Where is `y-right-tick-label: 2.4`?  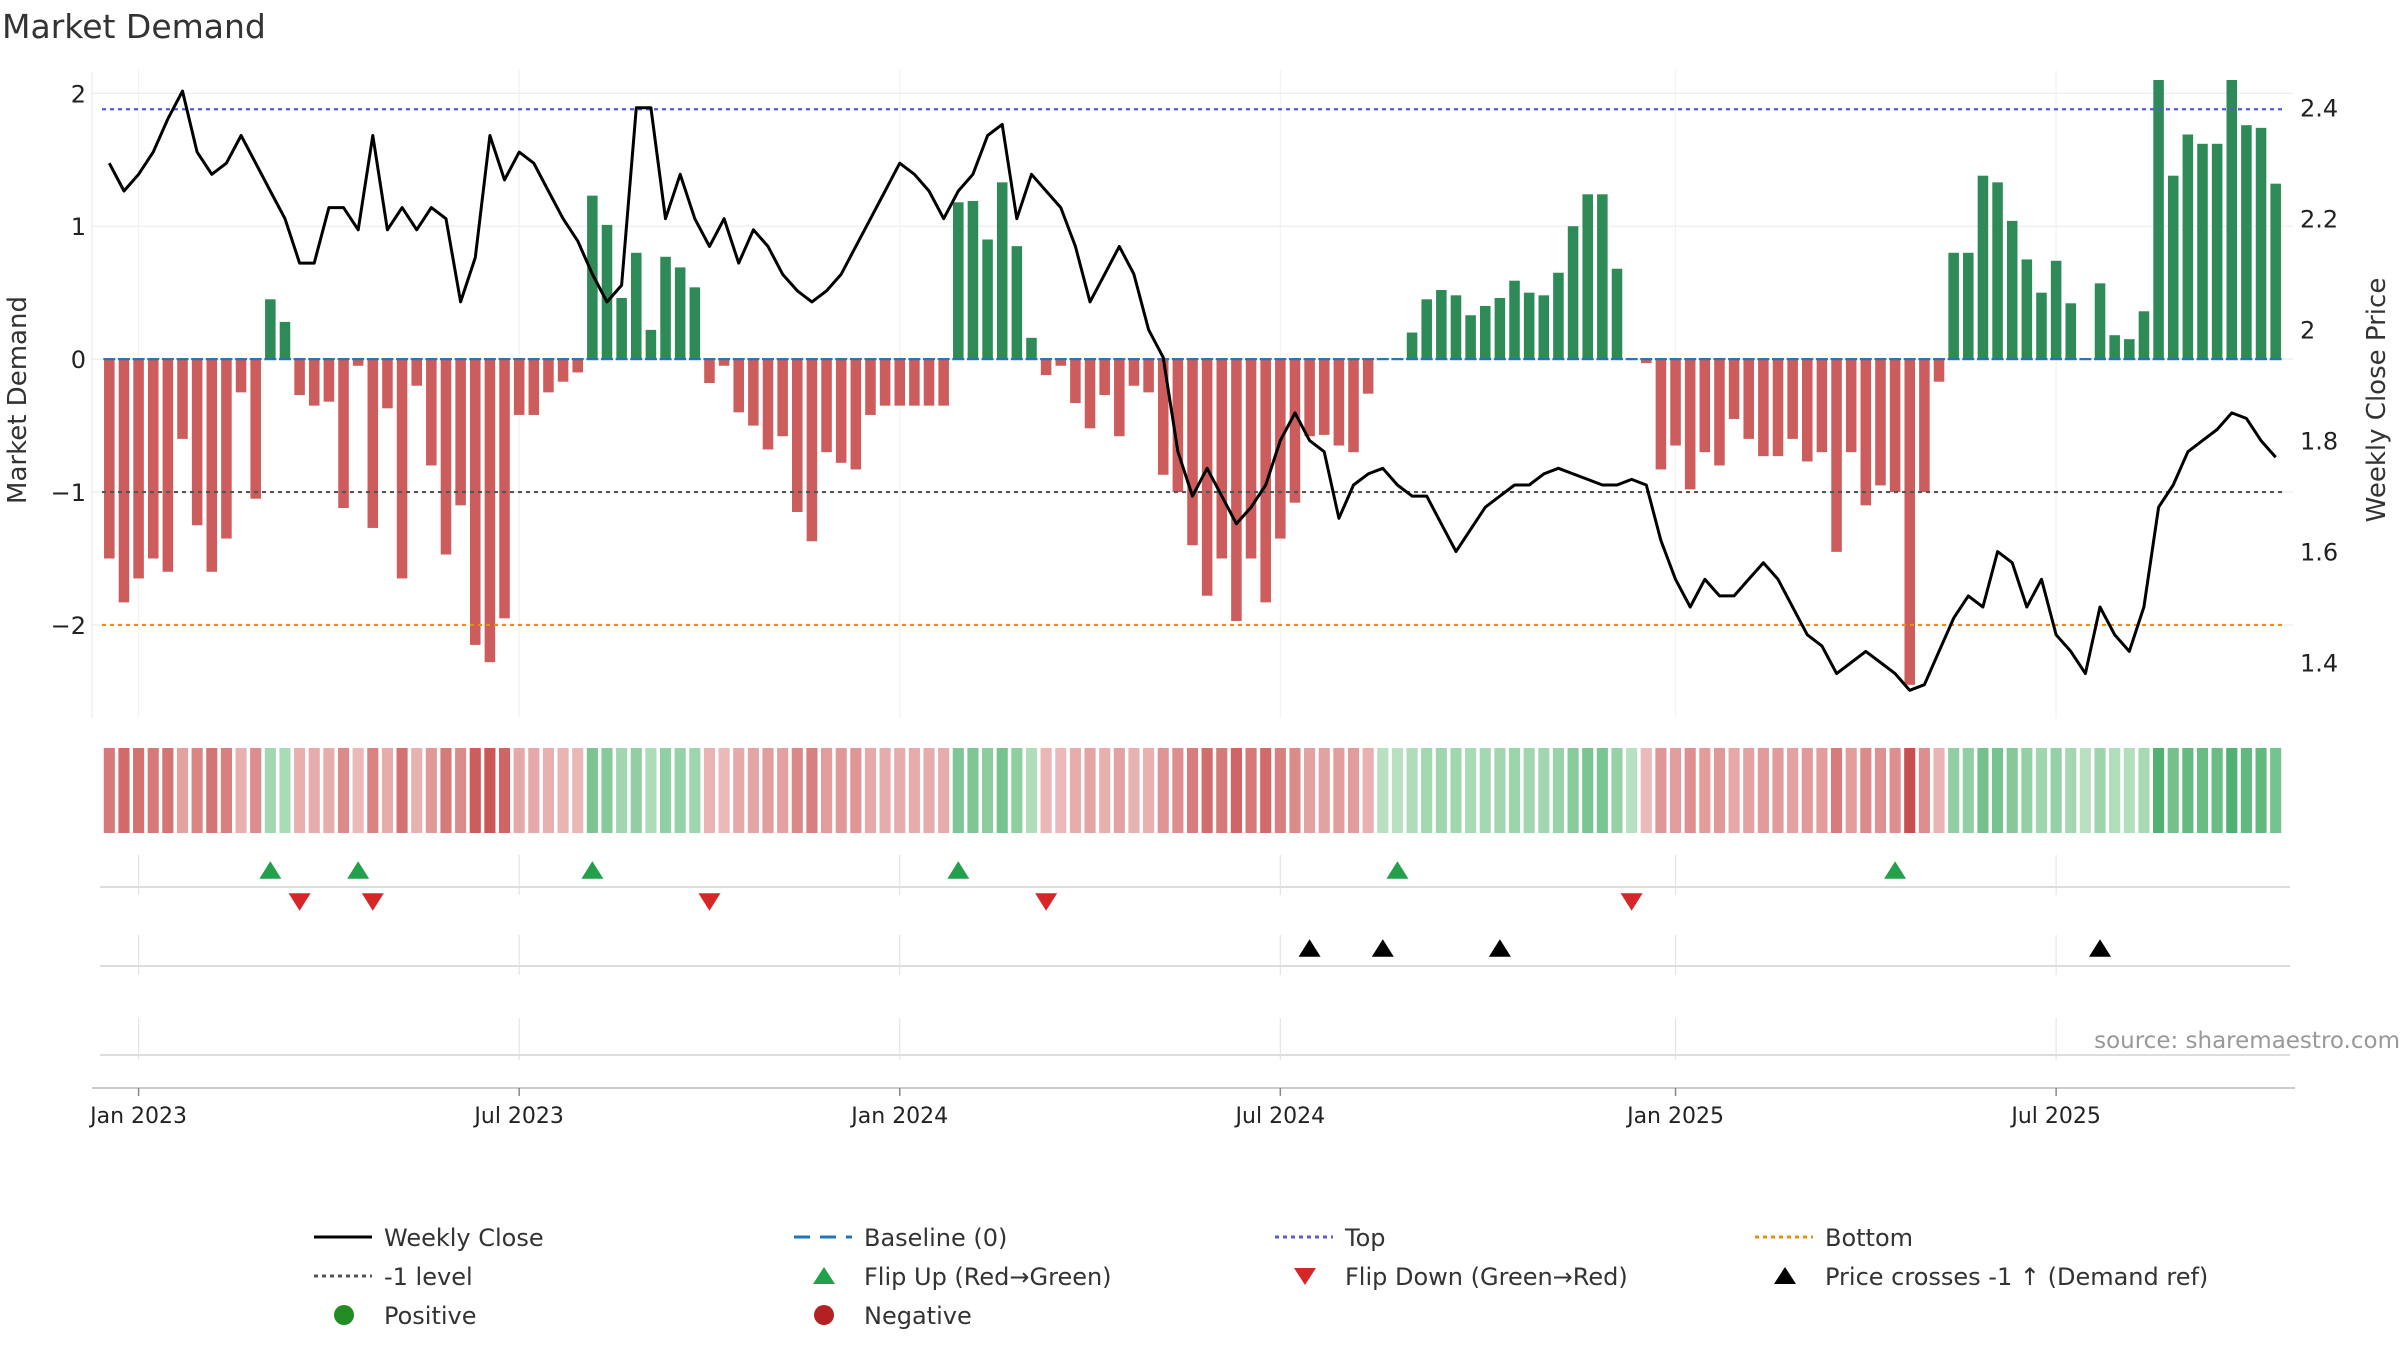 y-right-tick-label: 2.4 is located at coordinates (2319, 109).